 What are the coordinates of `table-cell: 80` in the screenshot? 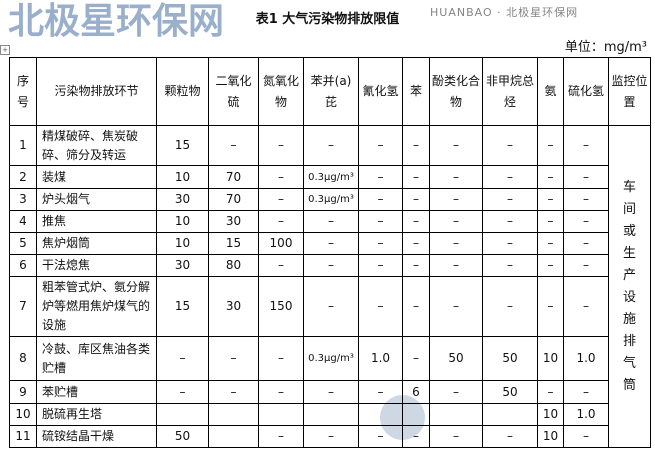 It's located at (233, 265).